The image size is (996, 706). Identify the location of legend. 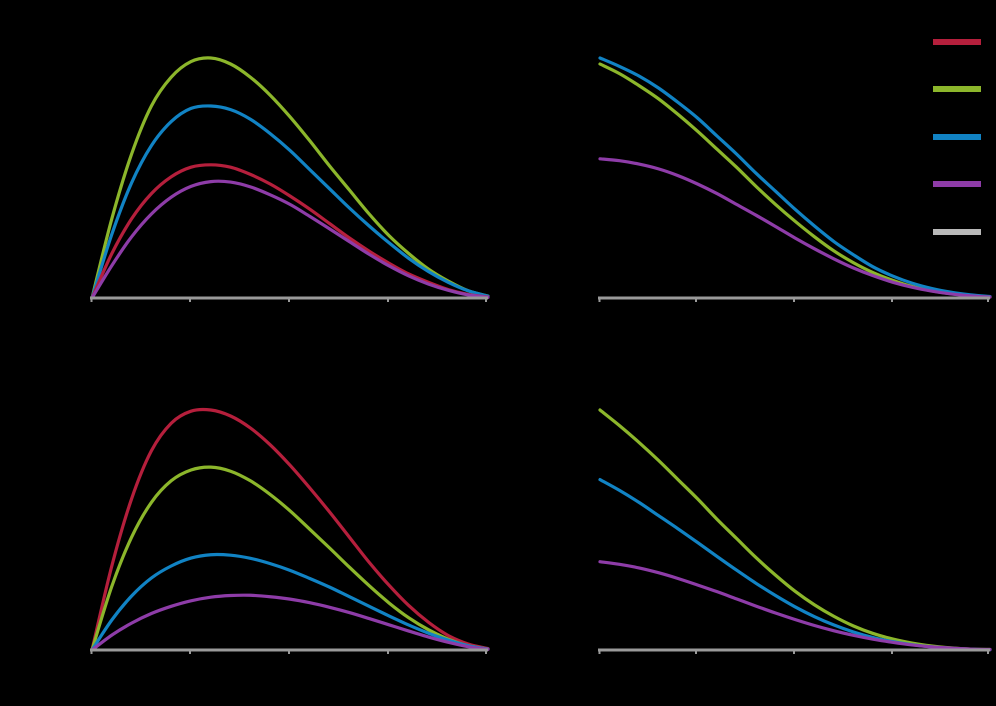
(960, 139).